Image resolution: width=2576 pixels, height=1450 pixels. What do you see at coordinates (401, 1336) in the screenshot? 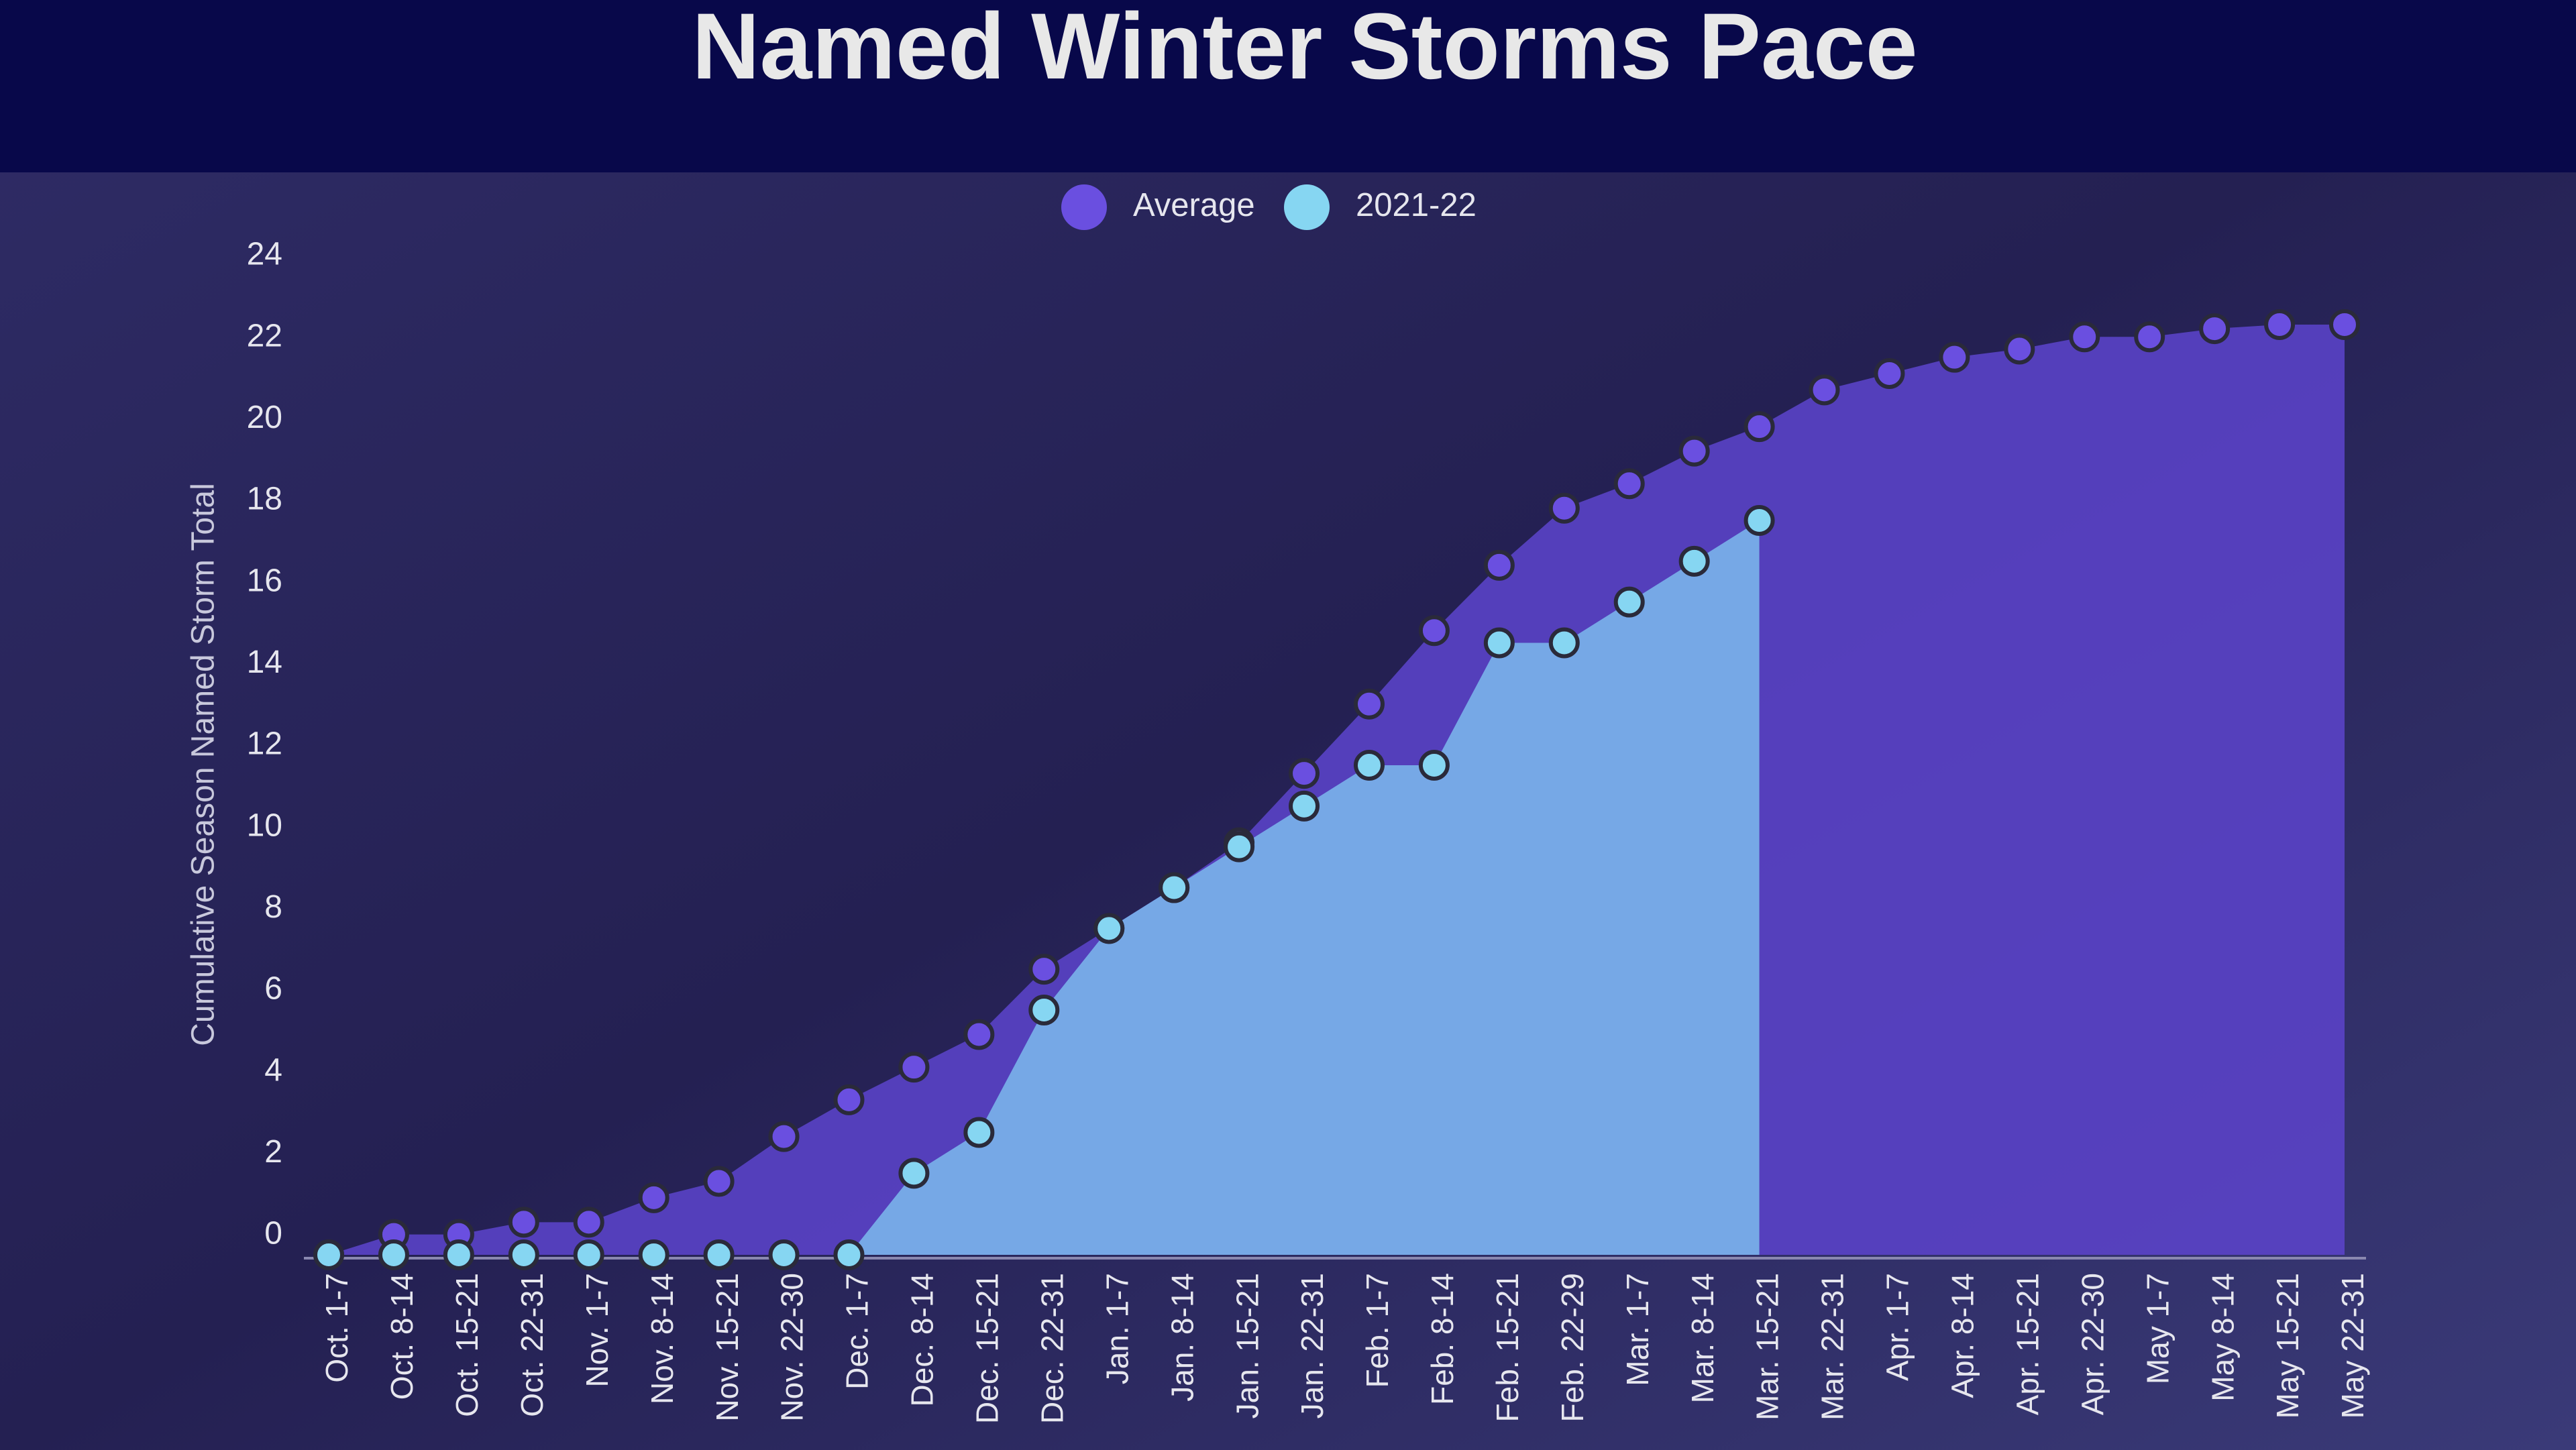
I see `x-tick-label: Oct. 8-14` at bounding box center [401, 1336].